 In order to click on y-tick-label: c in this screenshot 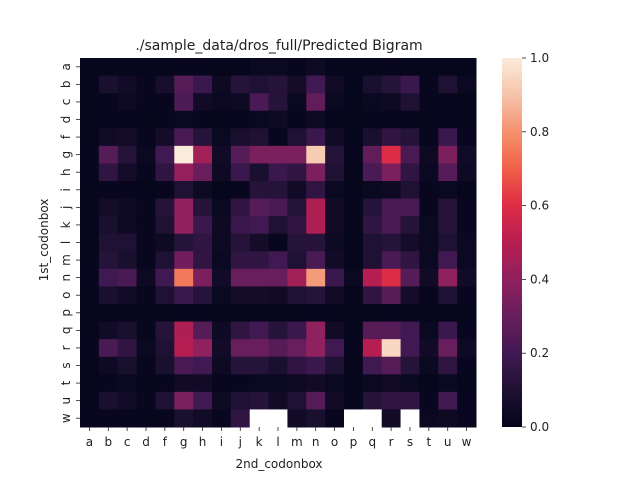, I will do `click(66, 102)`.